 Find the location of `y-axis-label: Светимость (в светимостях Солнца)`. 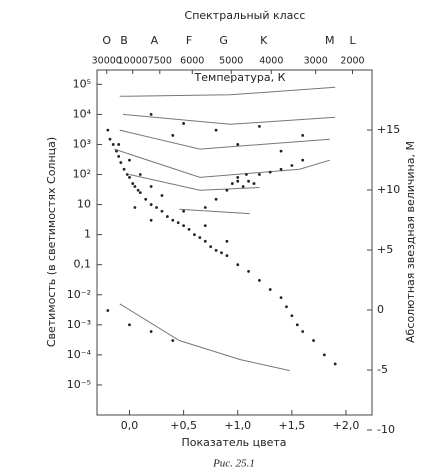

y-axis-label: Светимость (в светимостях Солнца) is located at coordinates (51, 242).